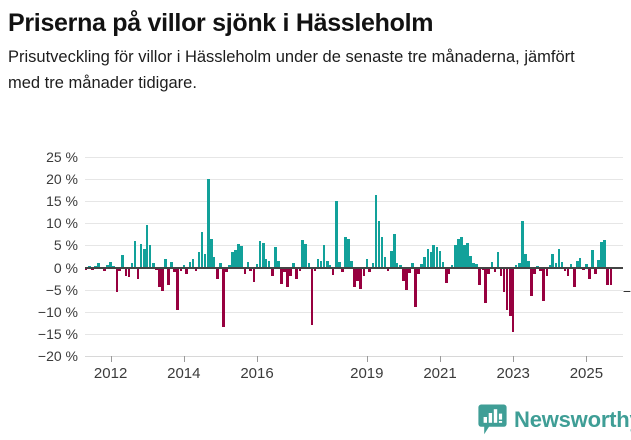 Image resolution: width=631 pixels, height=440 pixels. What do you see at coordinates (367, 373) in the screenshot?
I see `x-axis-tick-label: 2019` at bounding box center [367, 373].